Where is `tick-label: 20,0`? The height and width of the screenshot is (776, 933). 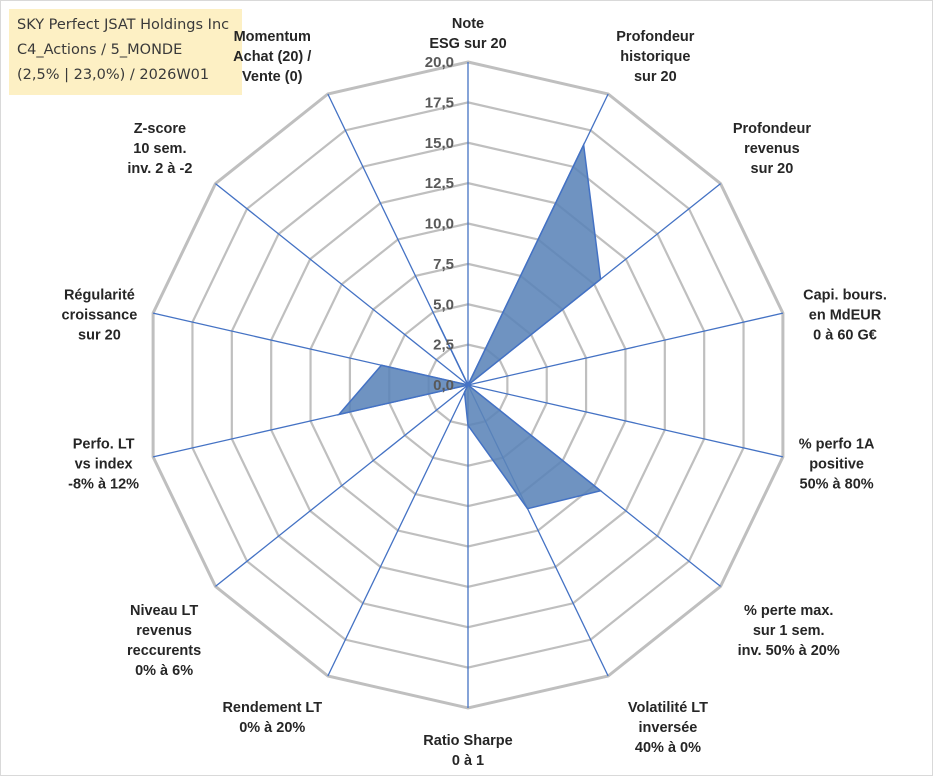 tick-label: 20,0 is located at coordinates (439, 62).